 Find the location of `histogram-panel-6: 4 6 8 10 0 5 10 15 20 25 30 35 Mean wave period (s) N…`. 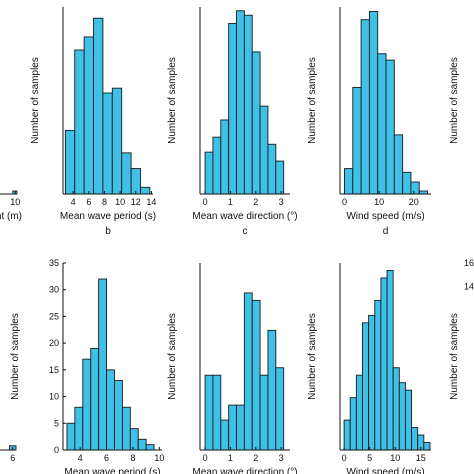

histogram-panel-6: 4 6 8 10 0 5 10 15 20 25 30 35 Mean wave period (s) N… is located at coordinates (87, 366).